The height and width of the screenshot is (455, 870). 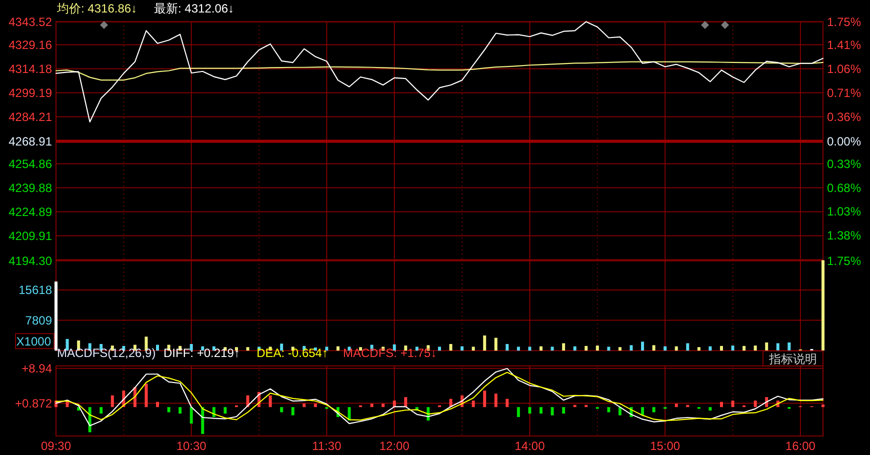 I want to click on series-label: 最新: 4312.06↓, so click(x=194, y=9).